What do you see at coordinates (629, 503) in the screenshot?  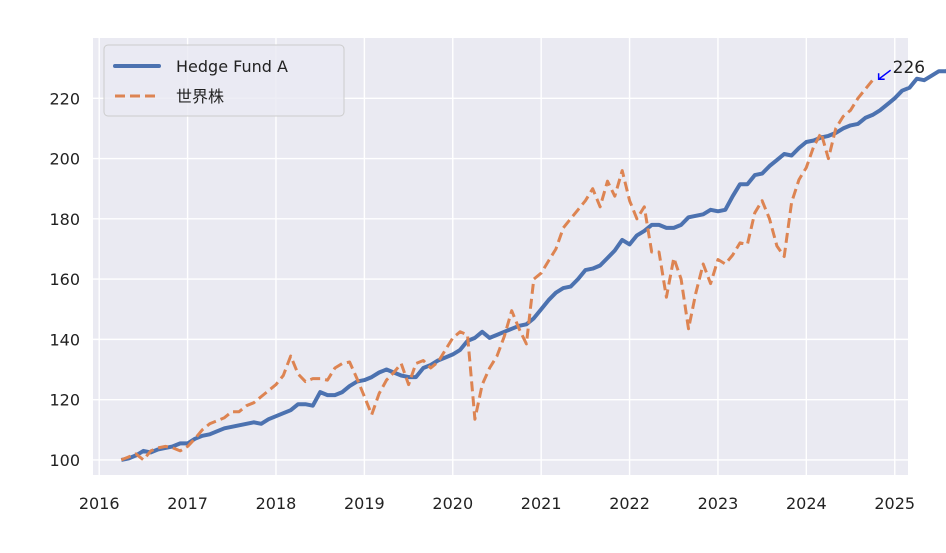 I see `x-tick-label: 2022` at bounding box center [629, 503].